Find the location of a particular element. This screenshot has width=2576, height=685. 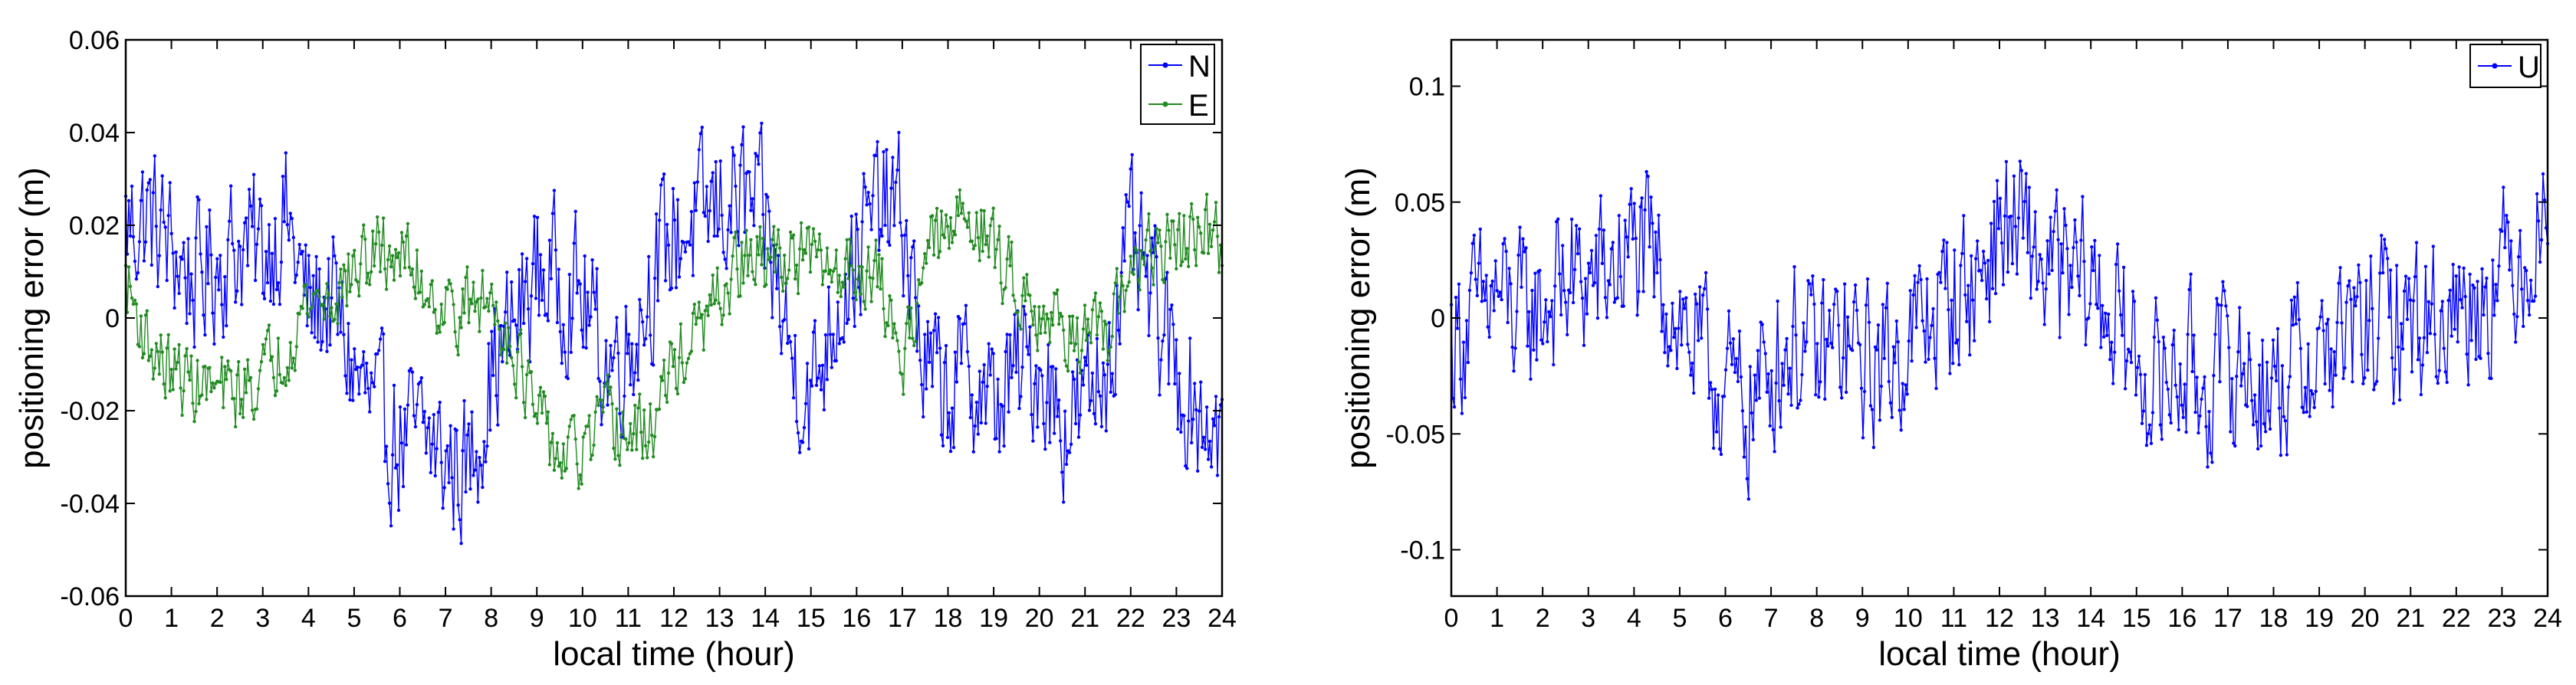

x-tick-label: 6 is located at coordinates (1726, 618).